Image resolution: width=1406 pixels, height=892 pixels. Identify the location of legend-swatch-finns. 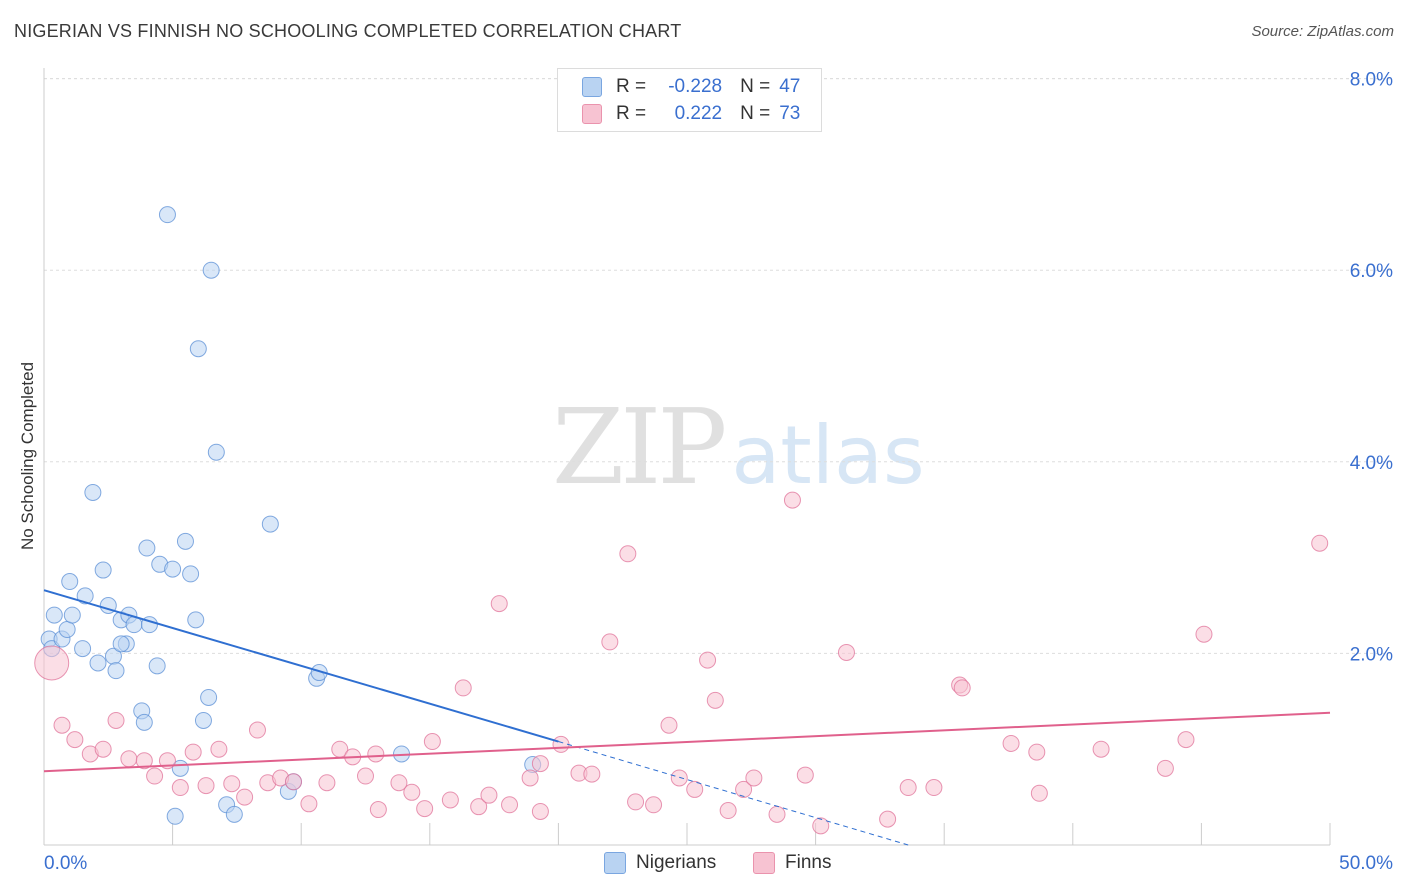
(592, 114).